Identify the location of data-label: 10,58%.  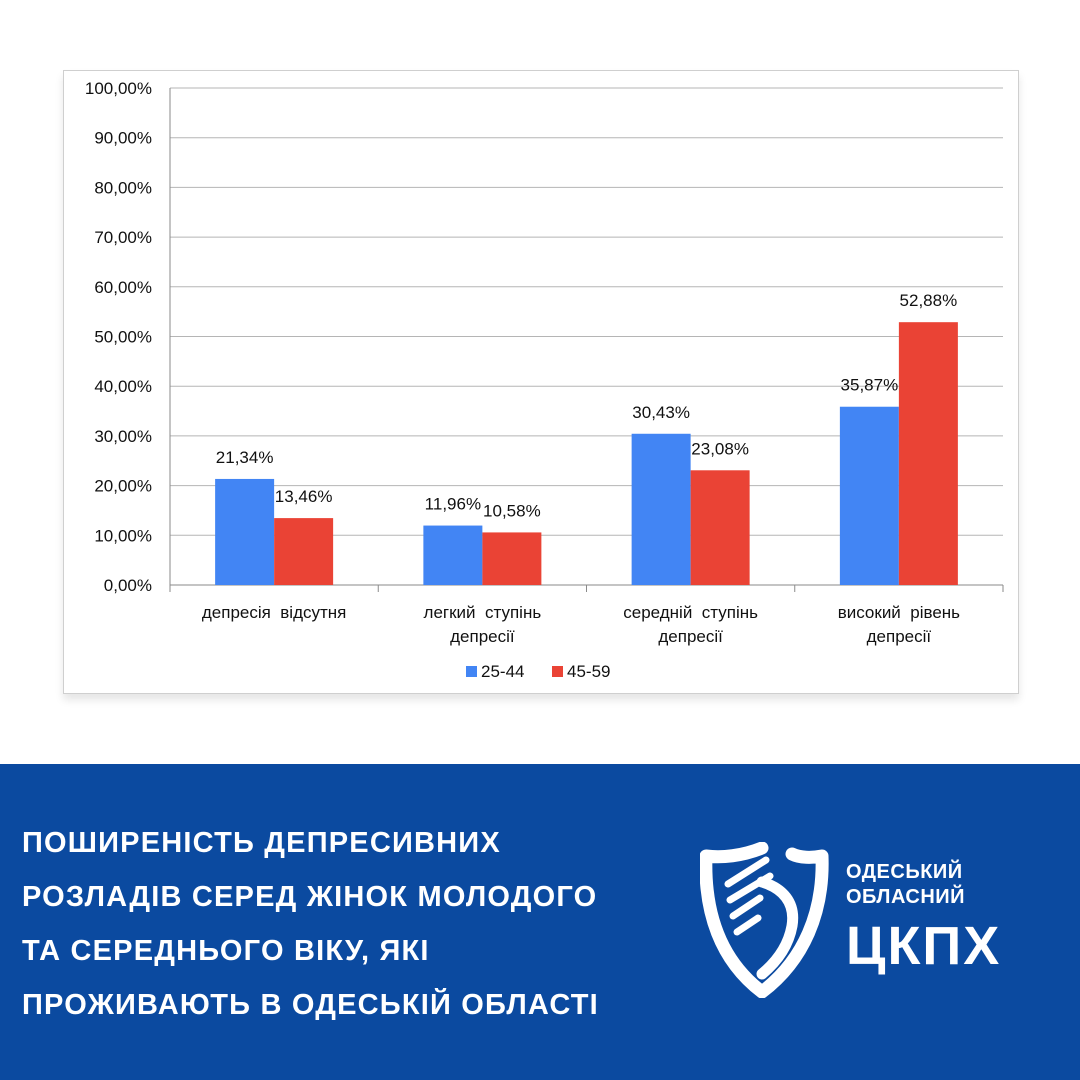
(512, 510).